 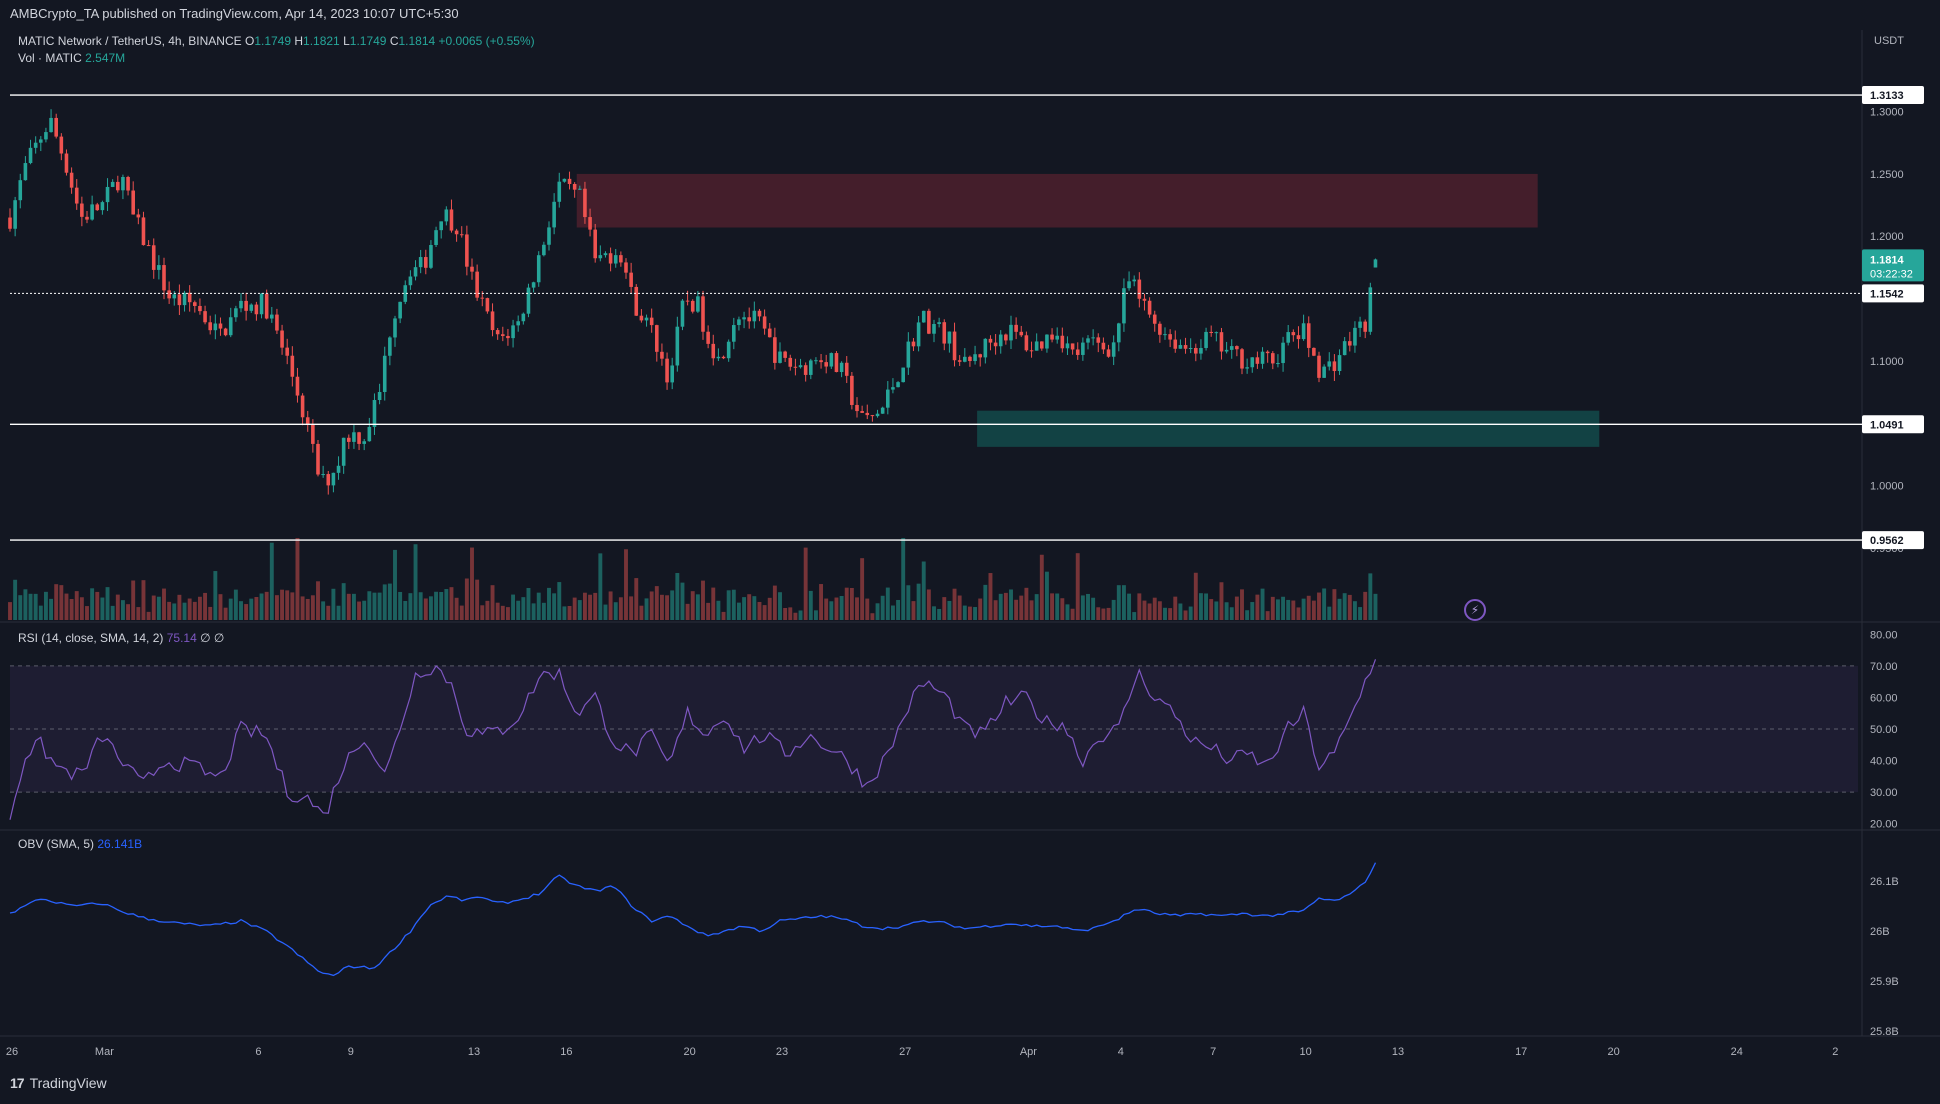 What do you see at coordinates (1887, 486) in the screenshot?
I see `price-tick-label: 1.0000` at bounding box center [1887, 486].